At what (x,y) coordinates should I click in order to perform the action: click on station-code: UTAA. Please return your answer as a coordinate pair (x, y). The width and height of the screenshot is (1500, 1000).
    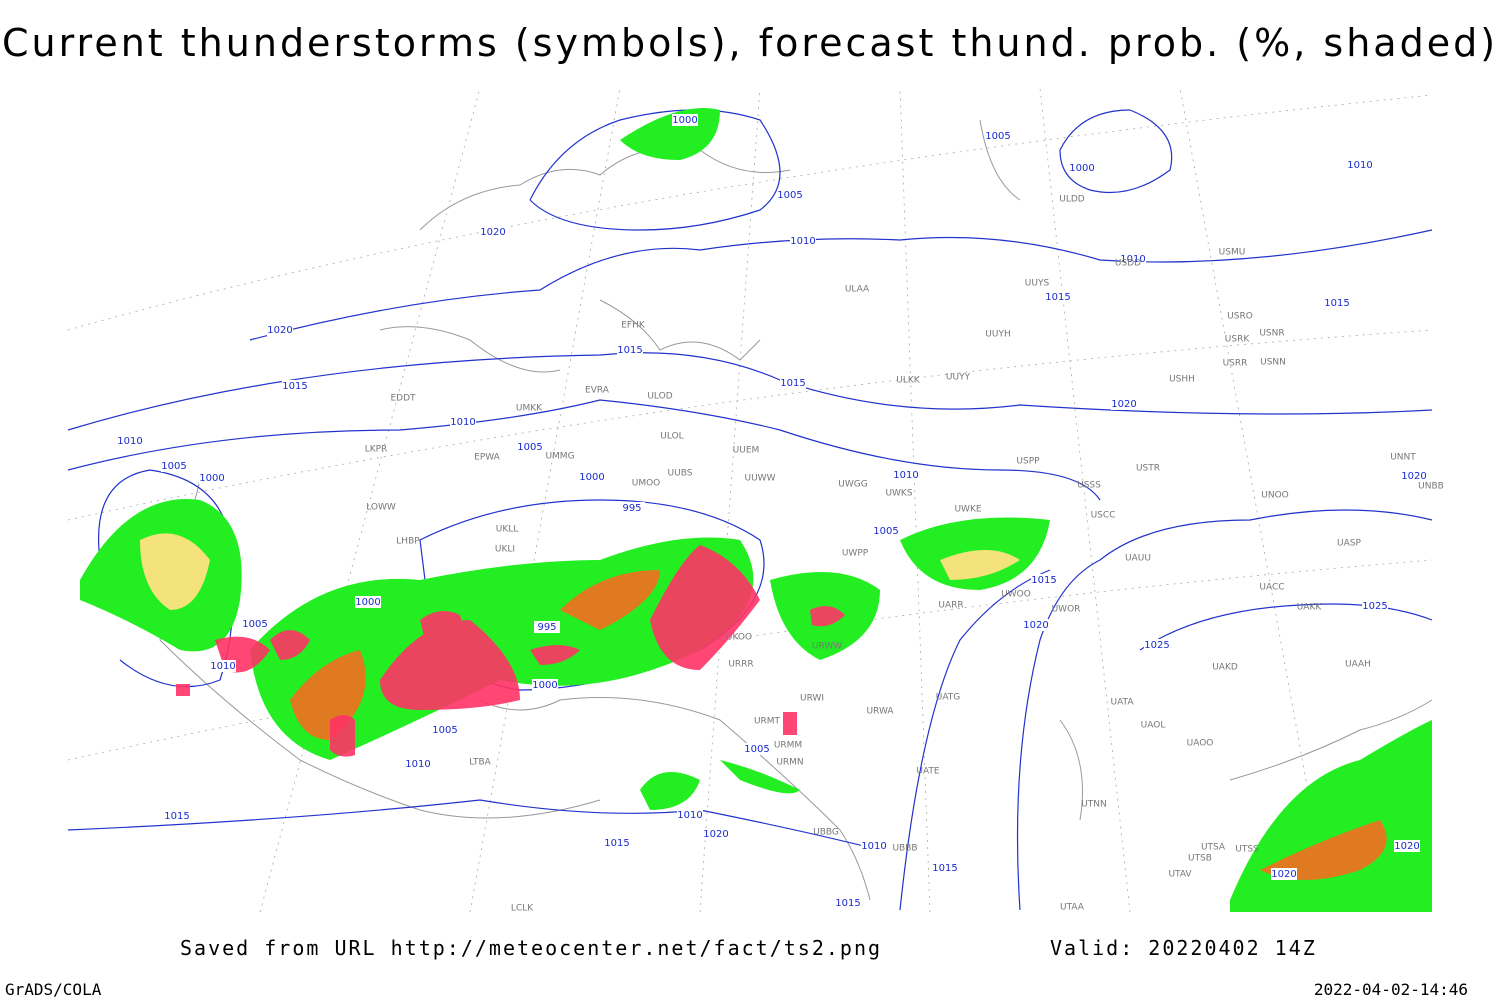
    Looking at the image, I should click on (1072, 908).